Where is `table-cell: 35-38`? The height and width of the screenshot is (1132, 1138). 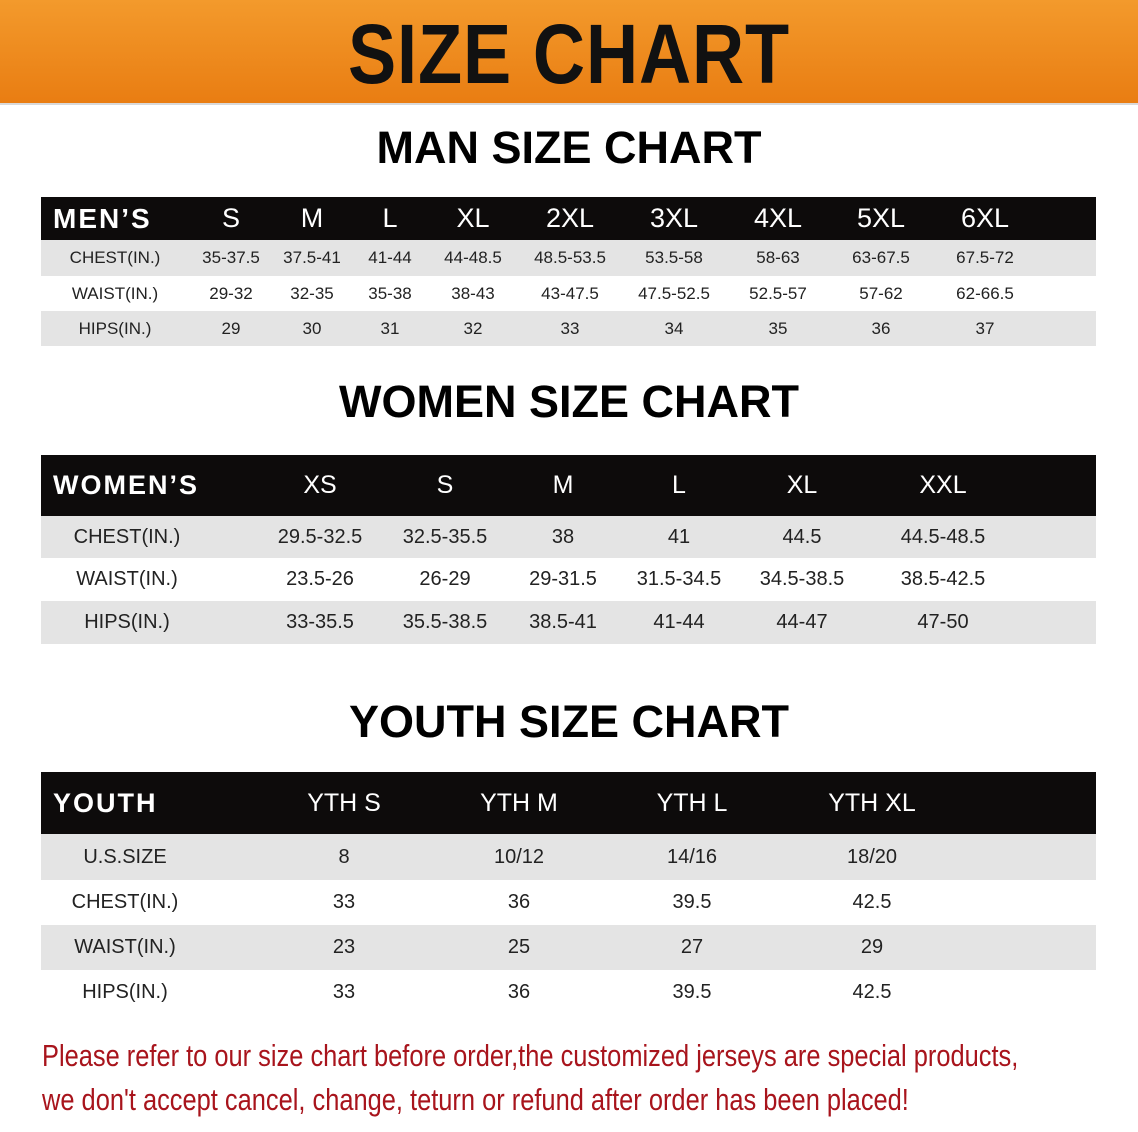
table-cell: 35-38 is located at coordinates (390, 293).